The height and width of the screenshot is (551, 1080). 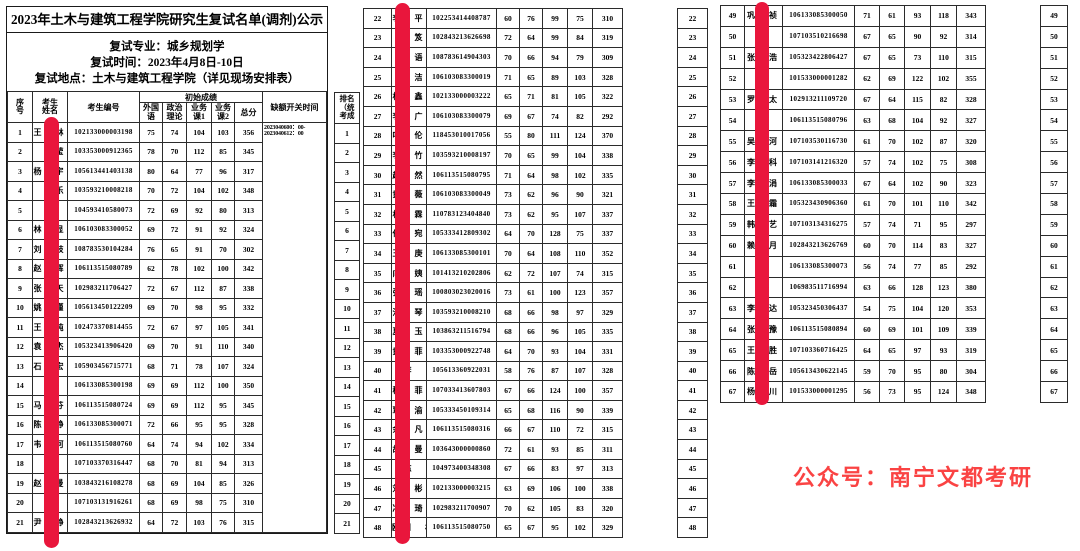 What do you see at coordinates (692, 273) in the screenshot?
I see `rank-row: 35` at bounding box center [692, 273].